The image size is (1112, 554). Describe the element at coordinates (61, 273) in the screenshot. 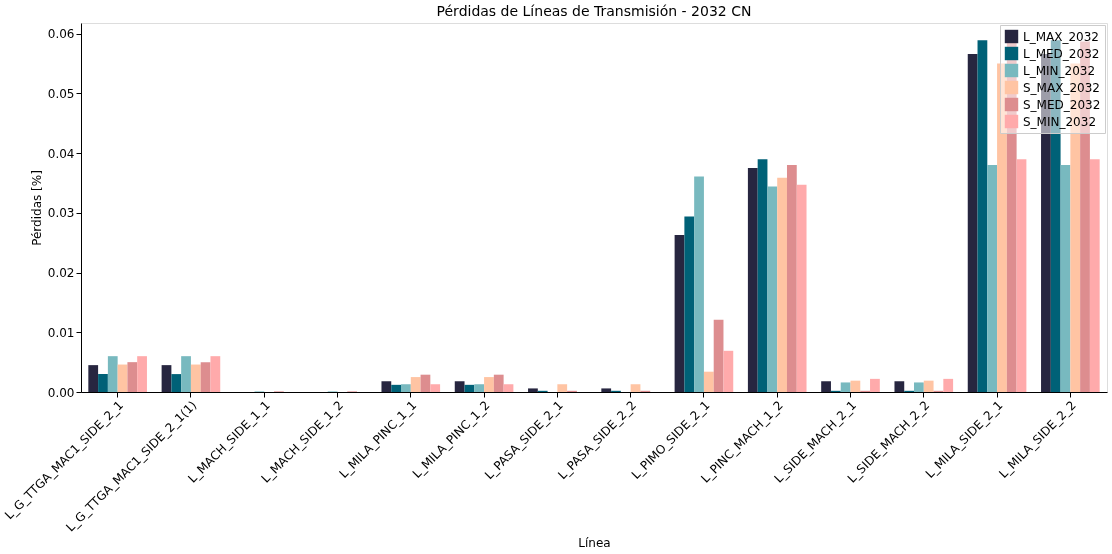

I see `y-tick-label: 0.02` at that location.